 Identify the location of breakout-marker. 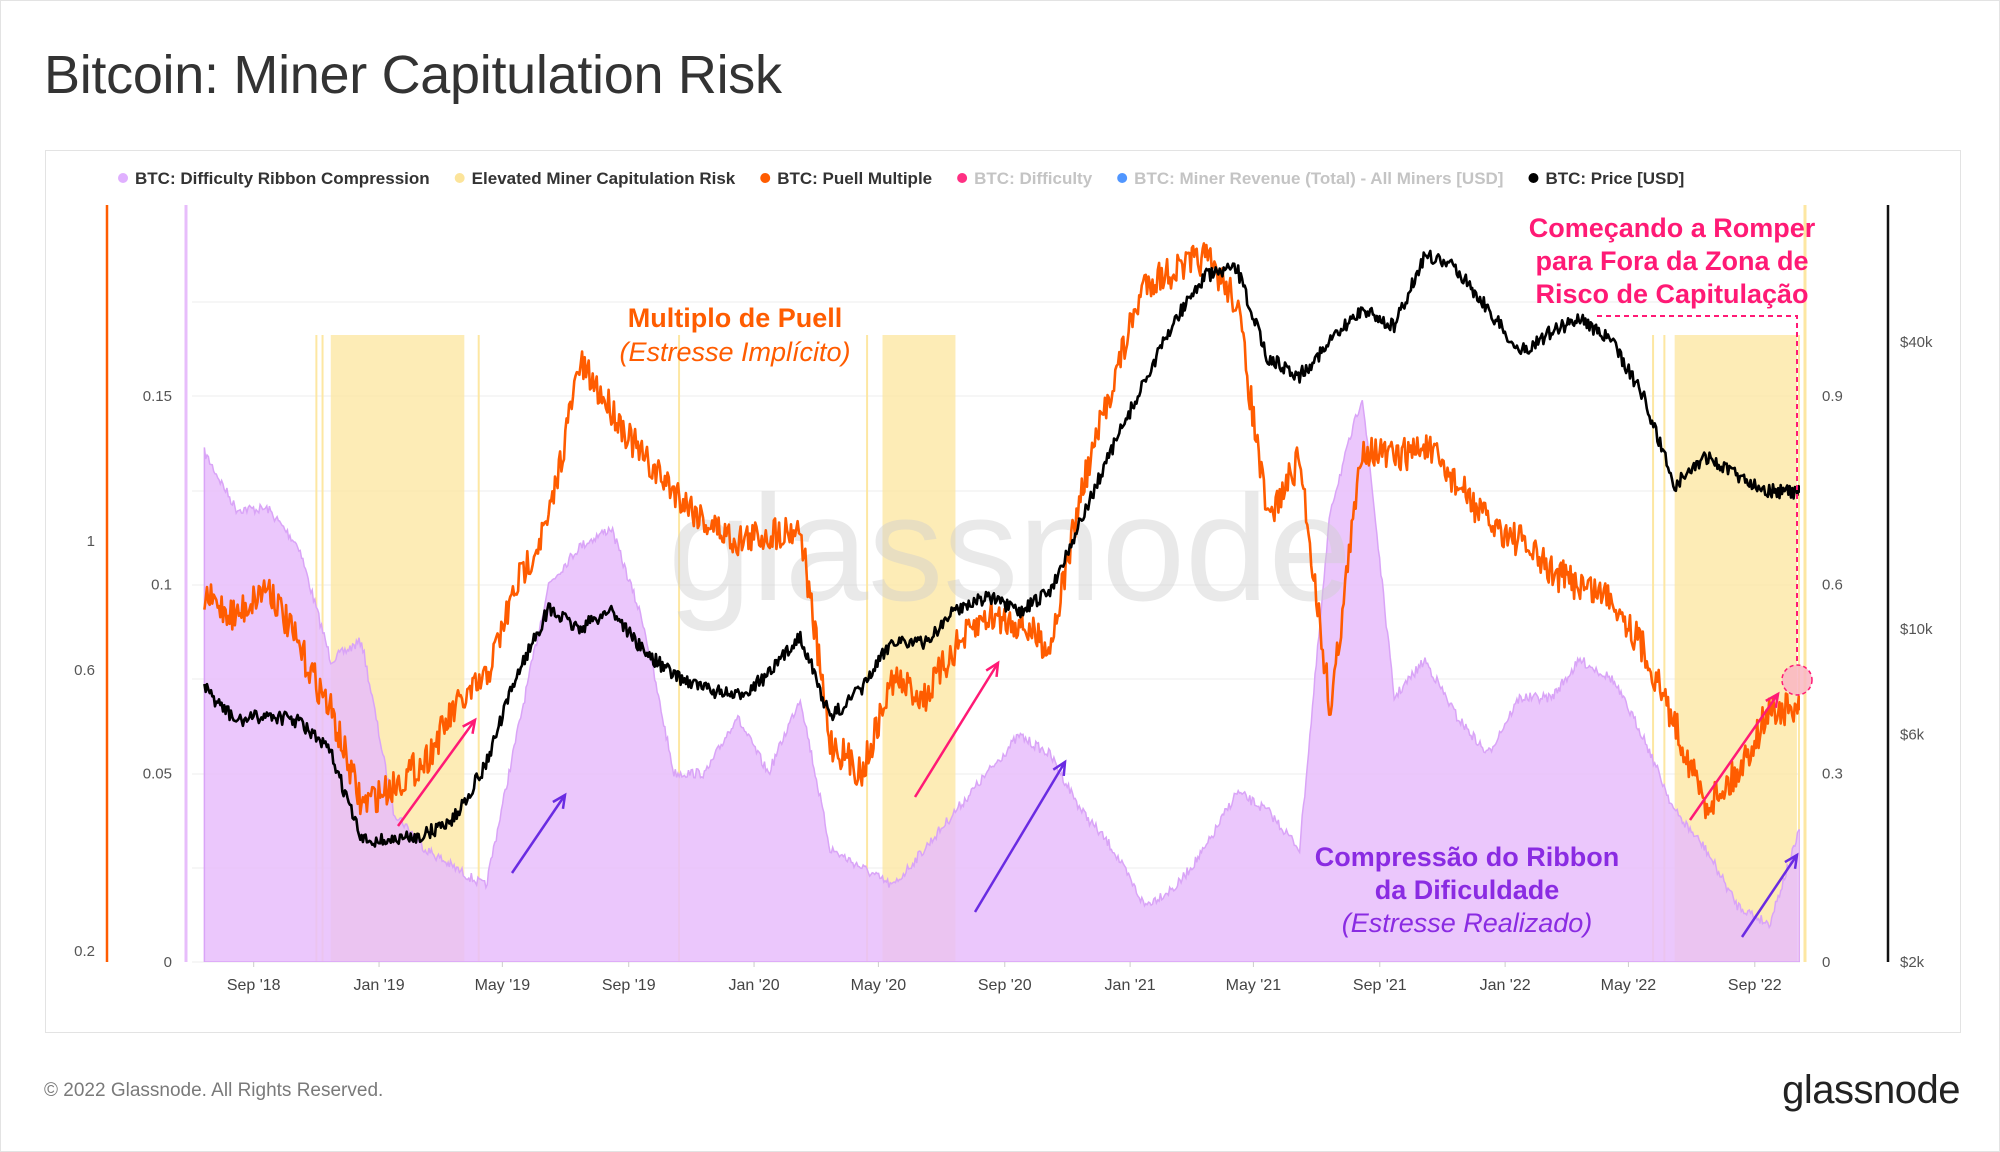
(1797, 680).